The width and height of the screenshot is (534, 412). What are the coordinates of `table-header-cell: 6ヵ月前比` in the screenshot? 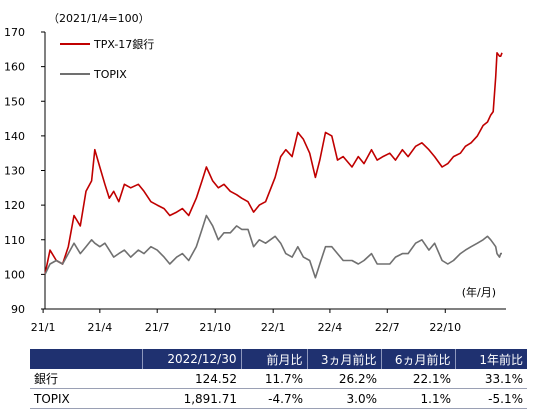 It's located at (418, 359).